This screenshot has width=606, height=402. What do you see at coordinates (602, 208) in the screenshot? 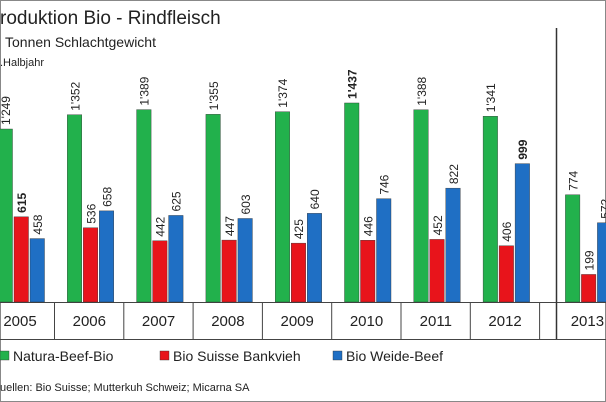
I see `value-label: 572` at bounding box center [602, 208].